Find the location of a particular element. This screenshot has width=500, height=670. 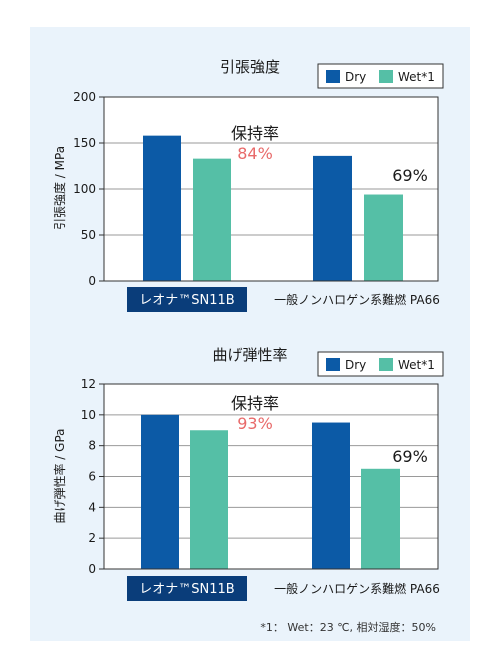

chart2-bar-dry-sn11b is located at coordinates (160, 491).